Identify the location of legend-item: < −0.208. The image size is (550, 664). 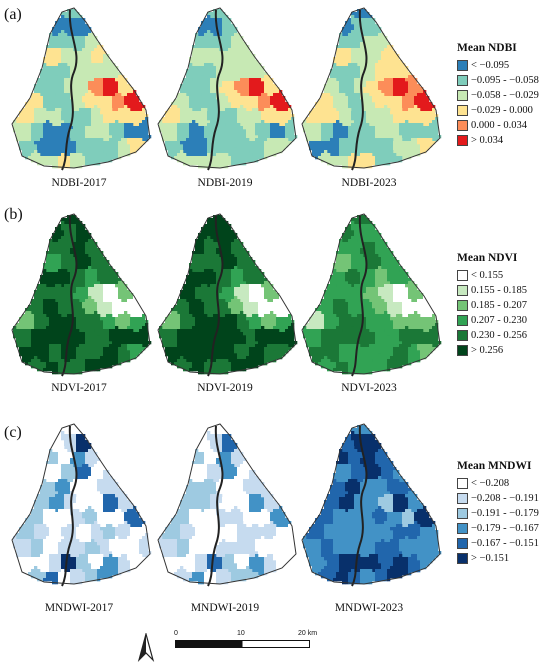
(503, 483).